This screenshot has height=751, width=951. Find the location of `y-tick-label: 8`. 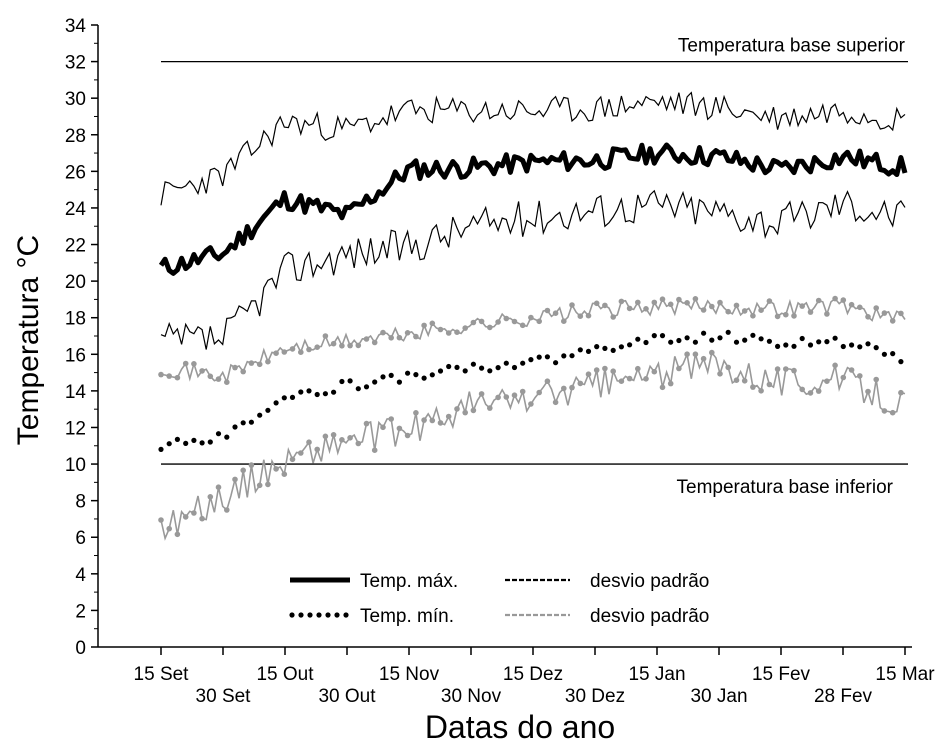

y-tick-label: 8 is located at coordinates (80, 502).